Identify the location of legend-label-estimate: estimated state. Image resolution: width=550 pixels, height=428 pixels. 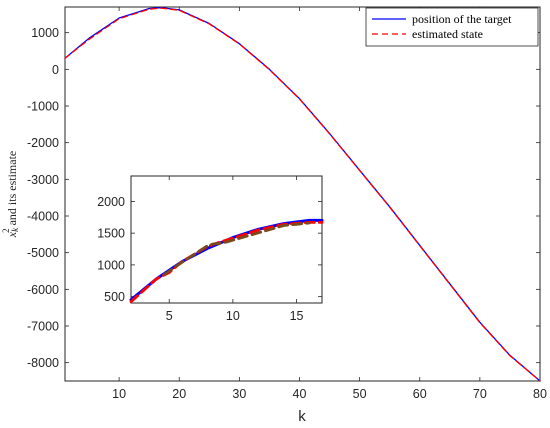
(447, 34).